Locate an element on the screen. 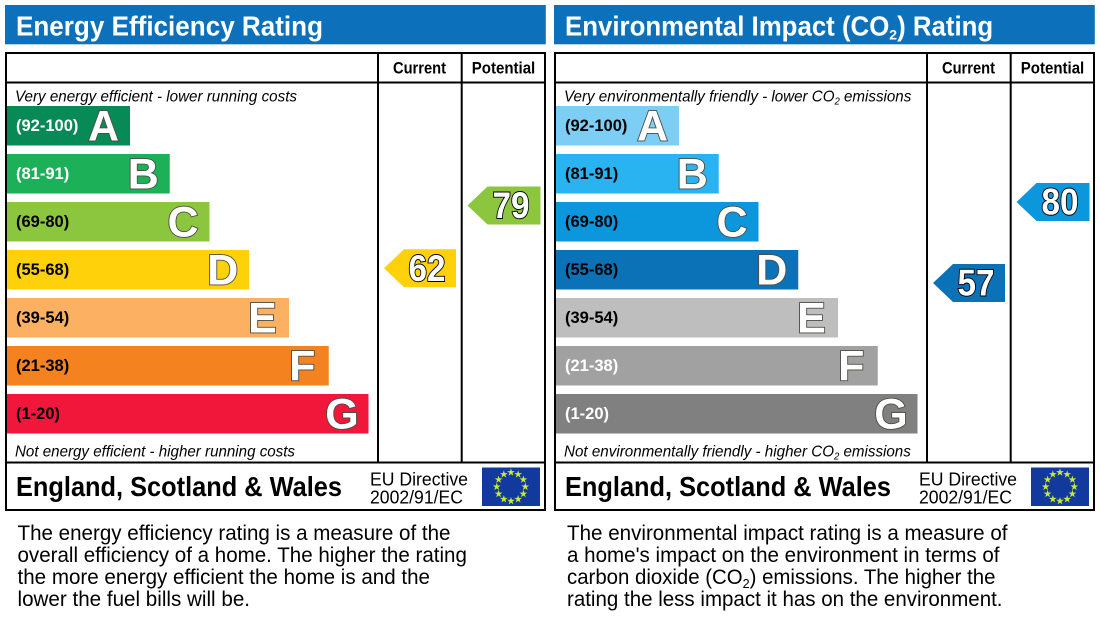  svg-text: carbon dioxide (CO is located at coordinates (655, 577).